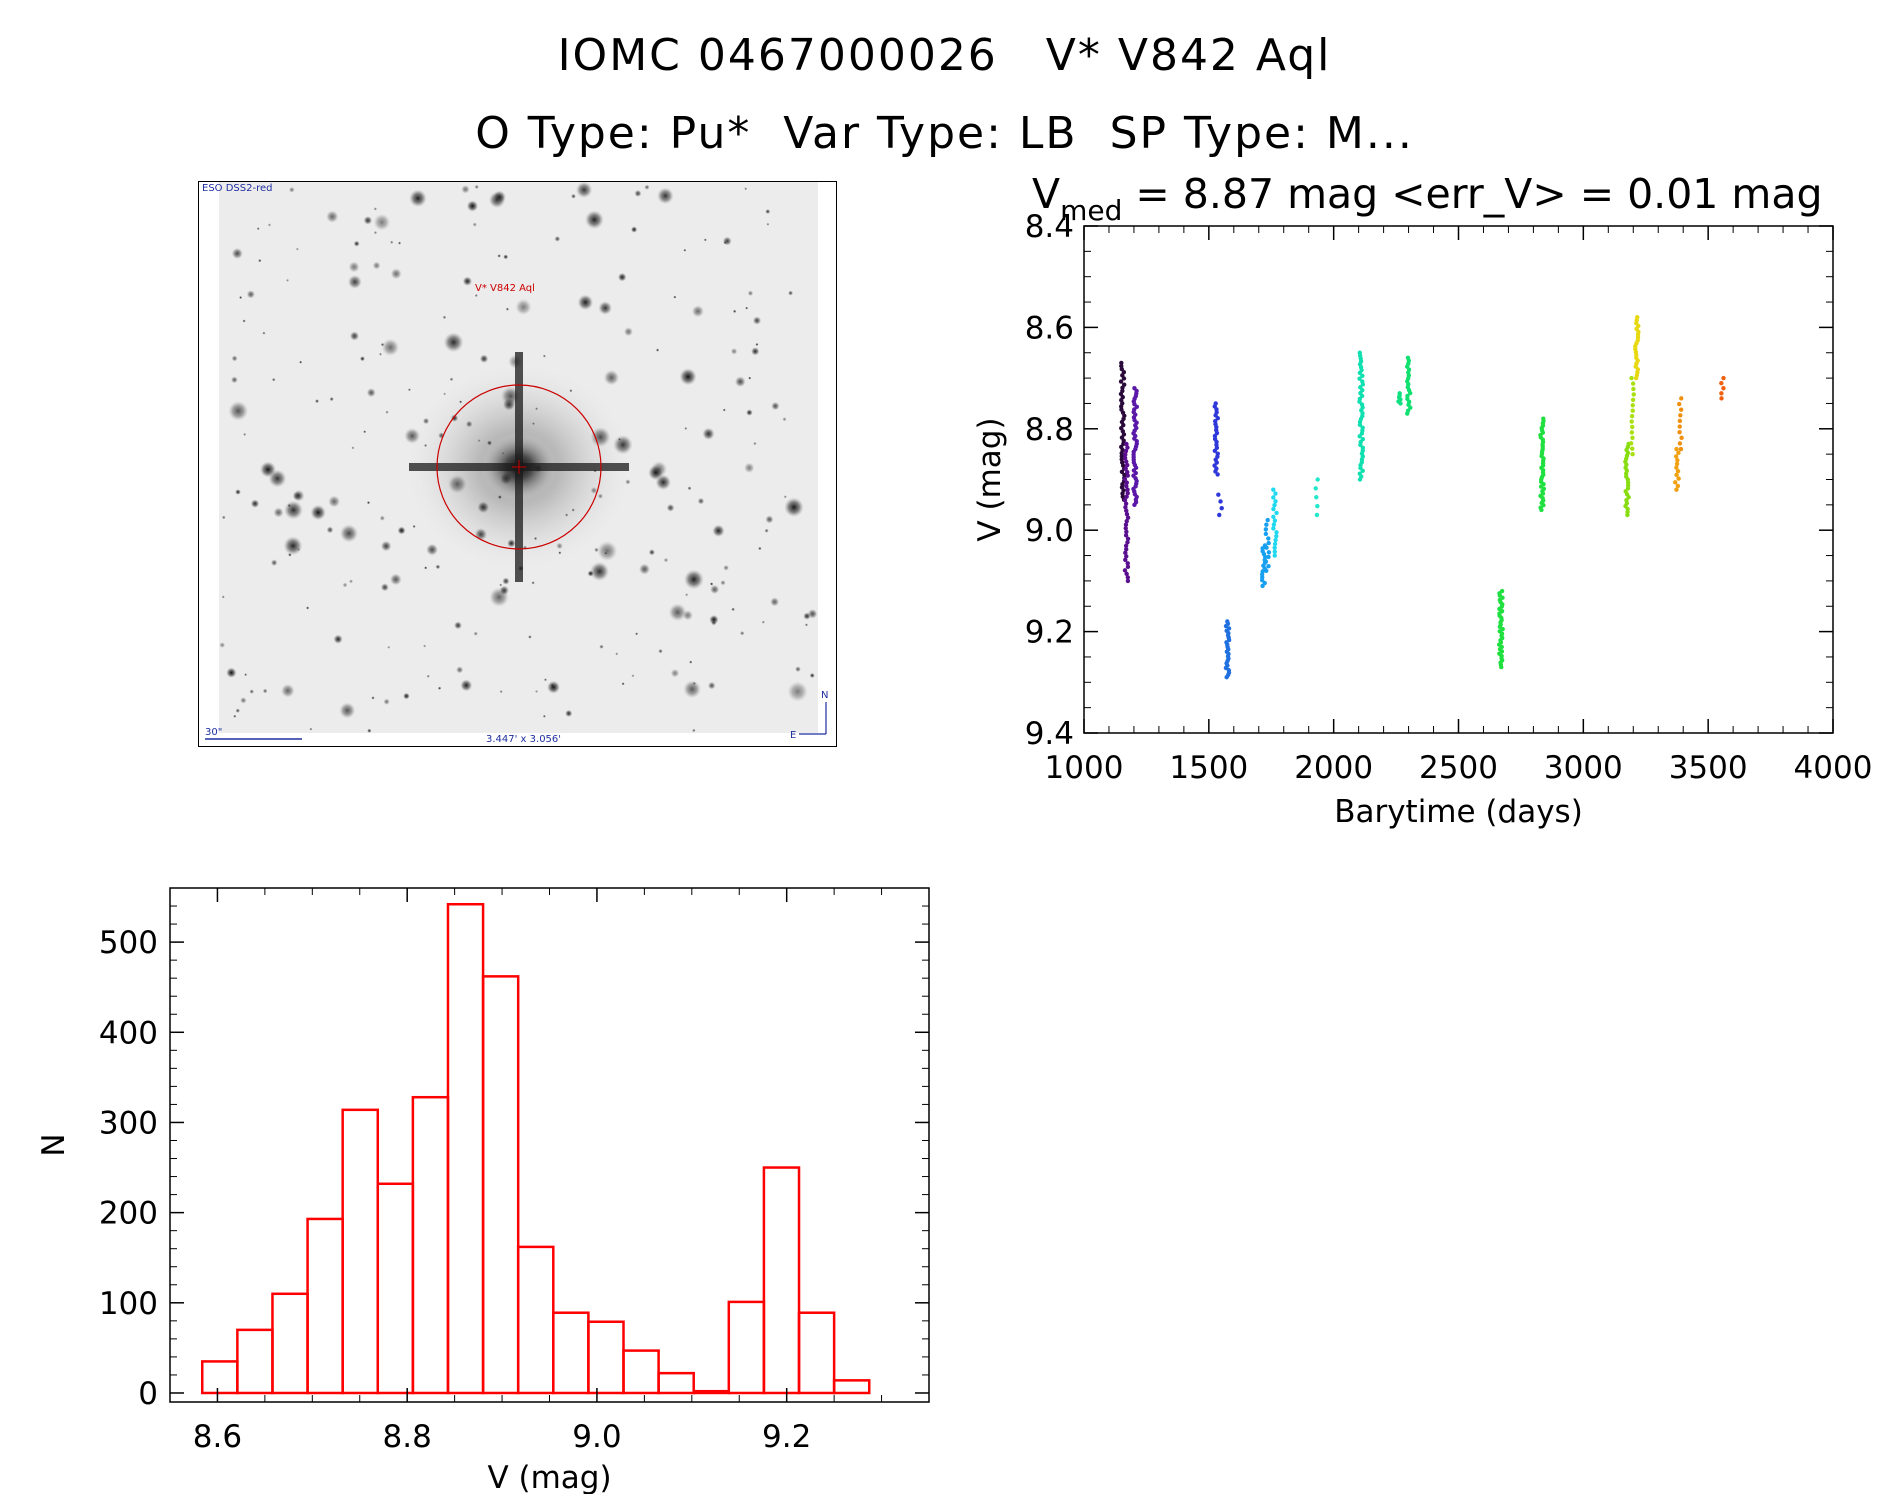  What do you see at coordinates (1049, 430) in the screenshot?
I see `y-tick-label: 8.8` at bounding box center [1049, 430].